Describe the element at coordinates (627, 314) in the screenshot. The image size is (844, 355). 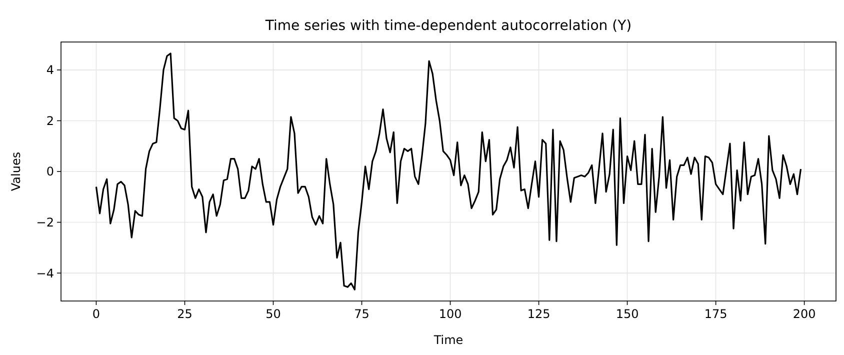
I see `x-tick-label: 150` at that location.